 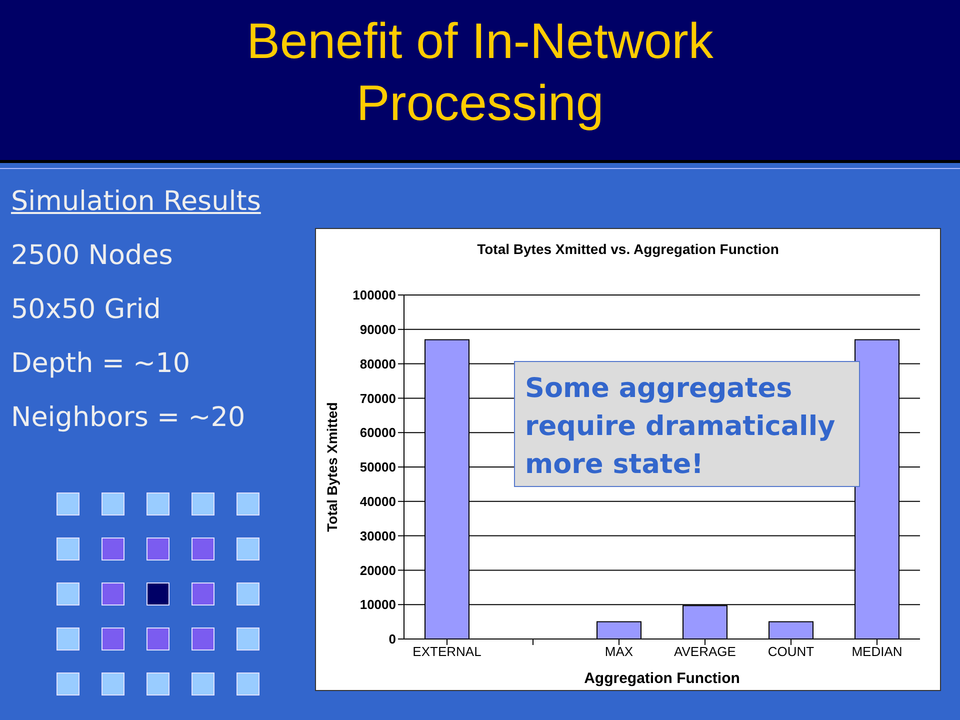 I want to click on y-tick-label: 100000, so click(x=374, y=295).